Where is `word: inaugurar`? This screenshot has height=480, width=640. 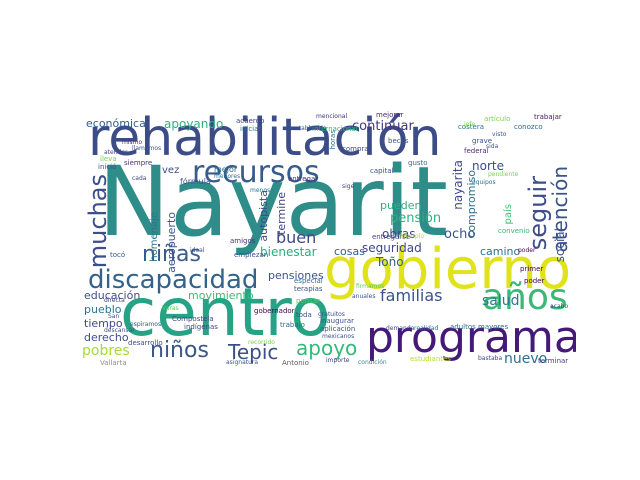 word: inaugurar is located at coordinates (337, 321).